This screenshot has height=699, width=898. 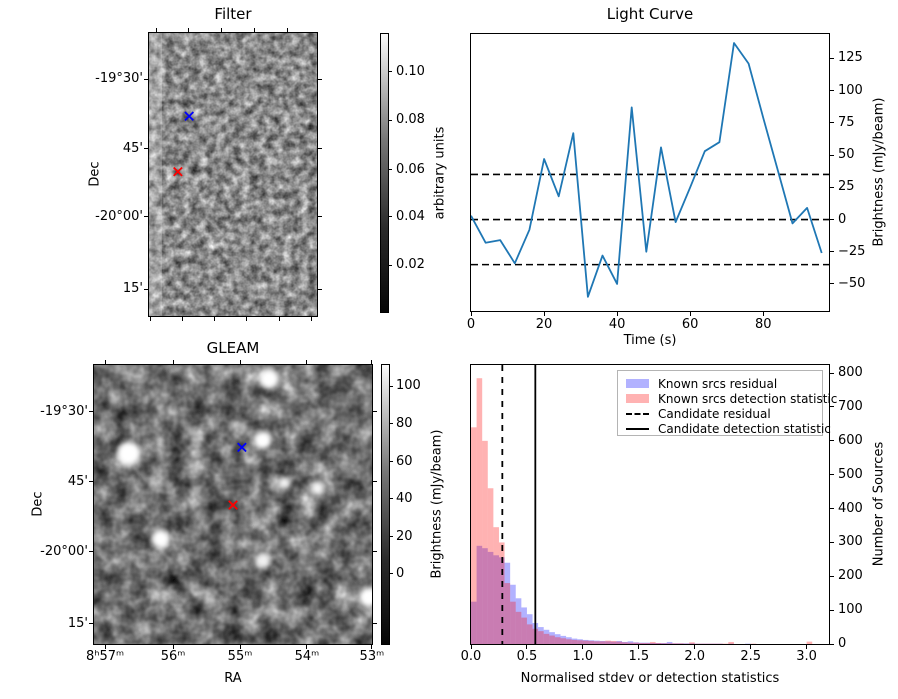 What do you see at coordinates (806, 656) in the screenshot?
I see `tick-label: 3.0` at bounding box center [806, 656].